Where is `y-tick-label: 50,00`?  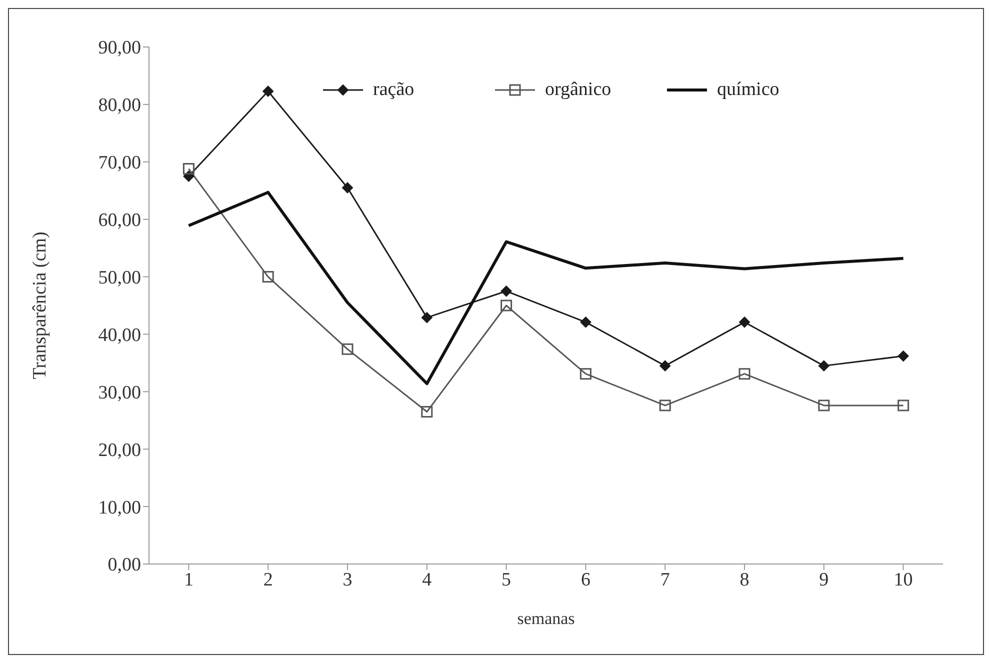
y-tick-label: 50,00 is located at coordinates (119, 278).